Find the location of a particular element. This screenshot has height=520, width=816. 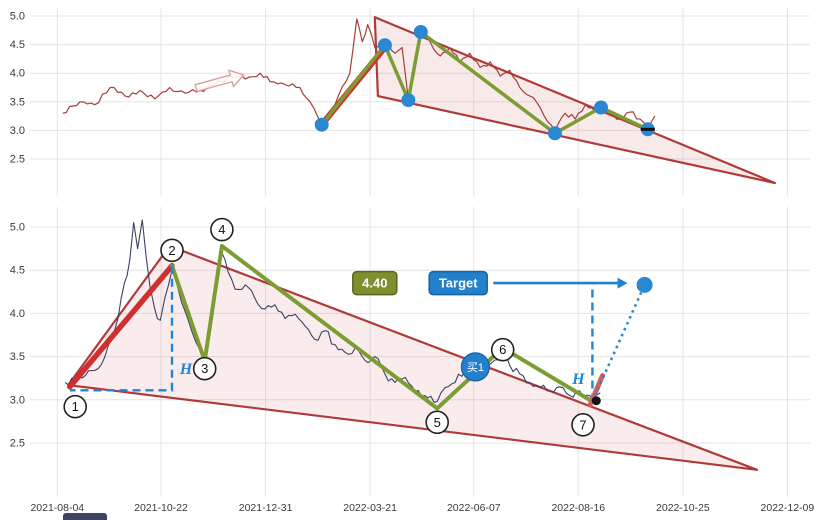

wave-number-text-5: 5 is located at coordinates (437, 422).